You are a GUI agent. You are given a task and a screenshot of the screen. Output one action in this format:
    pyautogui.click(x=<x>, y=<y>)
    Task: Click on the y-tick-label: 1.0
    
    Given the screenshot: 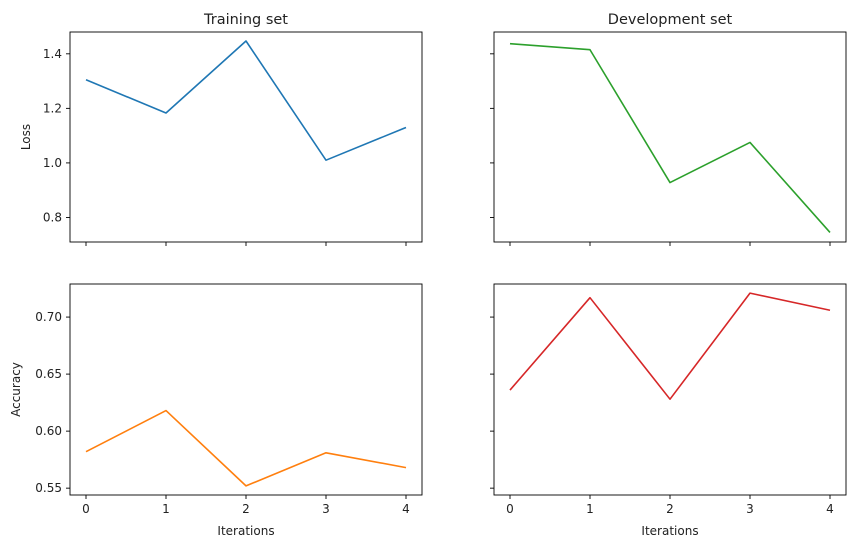 What is the action you would take?
    pyautogui.click(x=52, y=163)
    